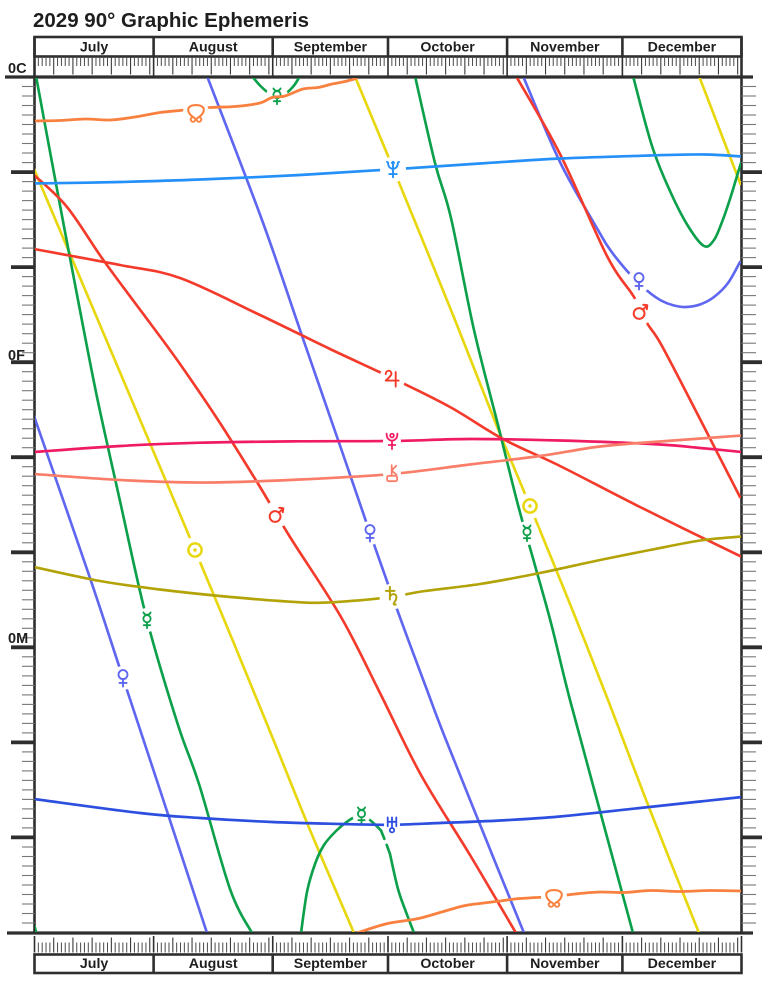 The width and height of the screenshot is (768, 989). I want to click on svg-text: 0F, so click(16, 356).